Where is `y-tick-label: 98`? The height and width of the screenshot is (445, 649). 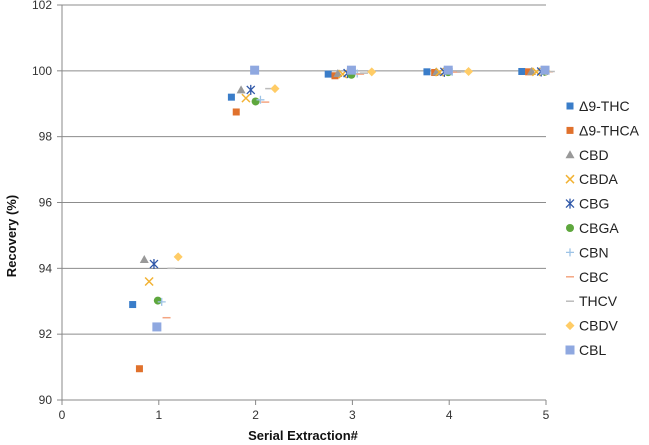
y-tick-label: 98 is located at coordinates (46, 137).